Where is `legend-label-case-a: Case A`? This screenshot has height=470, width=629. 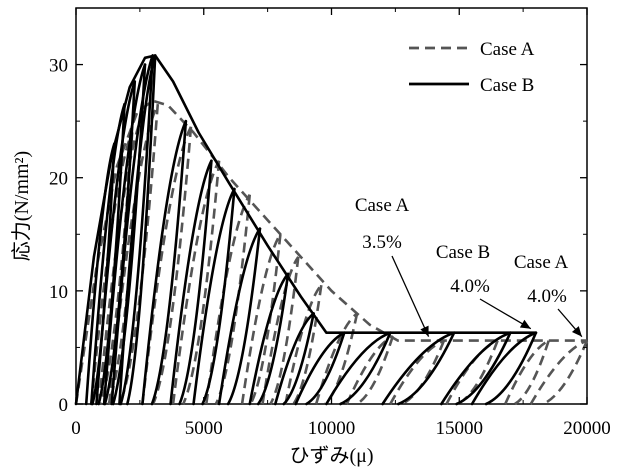 legend-label-case-a: Case A is located at coordinates (507, 49).